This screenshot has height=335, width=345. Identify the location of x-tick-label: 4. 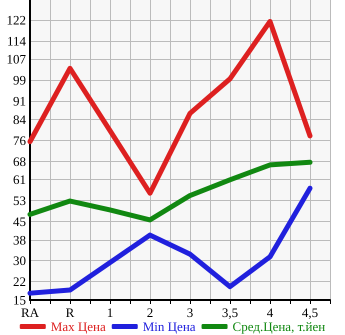
(270, 312).